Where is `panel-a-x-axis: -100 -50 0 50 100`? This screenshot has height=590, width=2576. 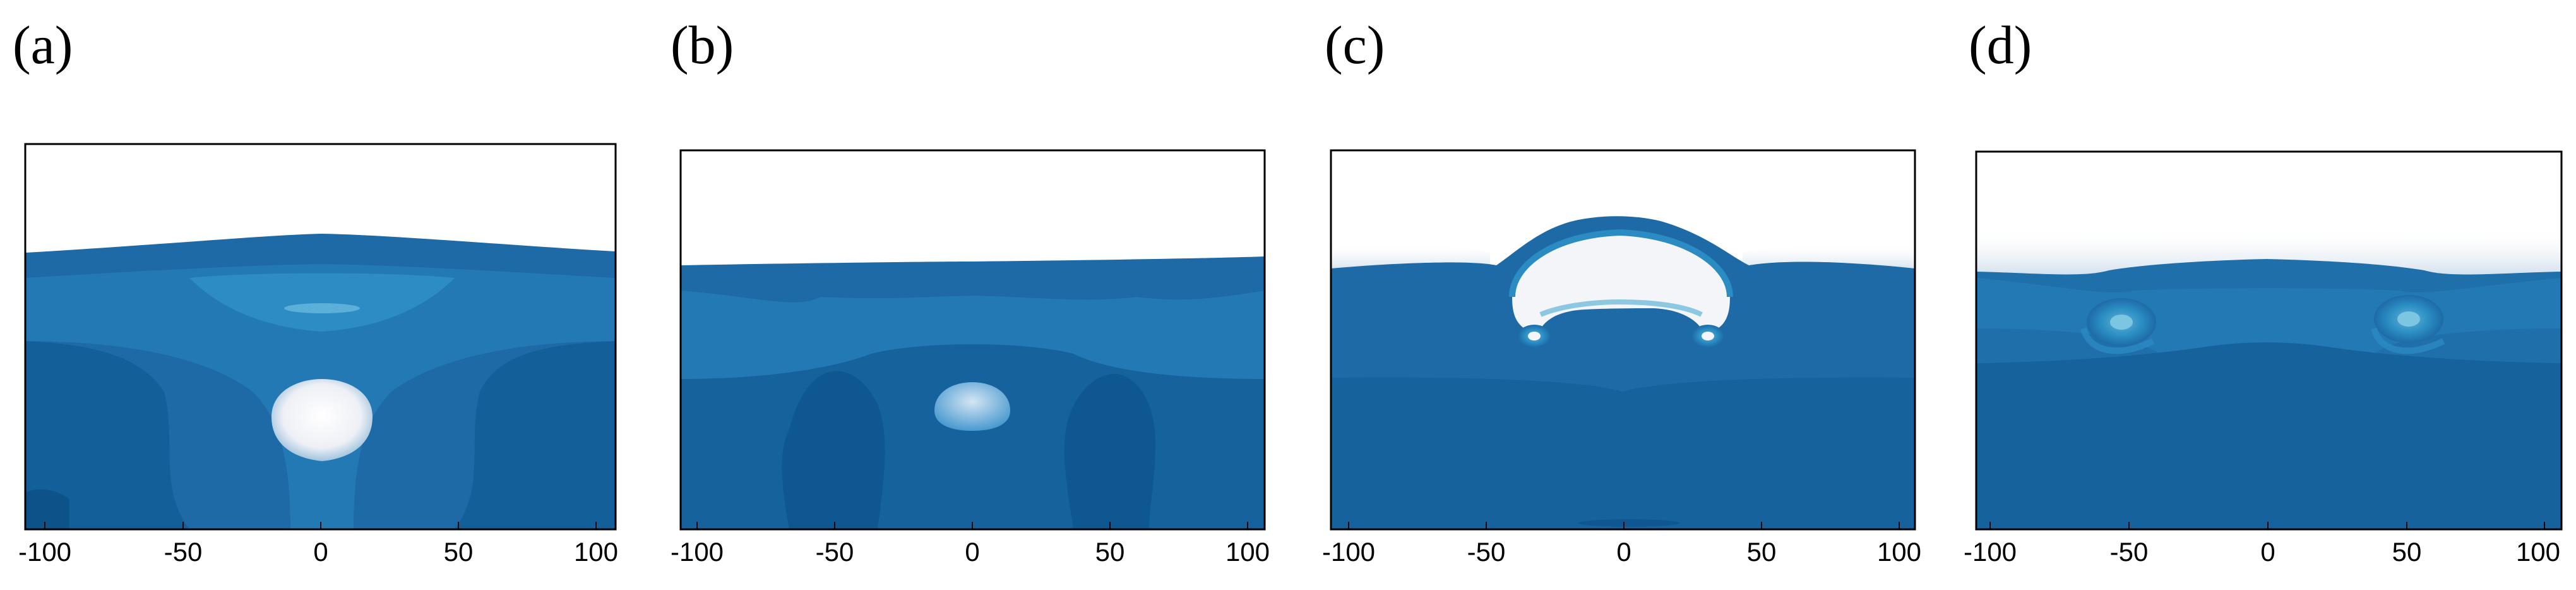
panel-a-x-axis: -100 -50 0 50 100 is located at coordinates (318, 544).